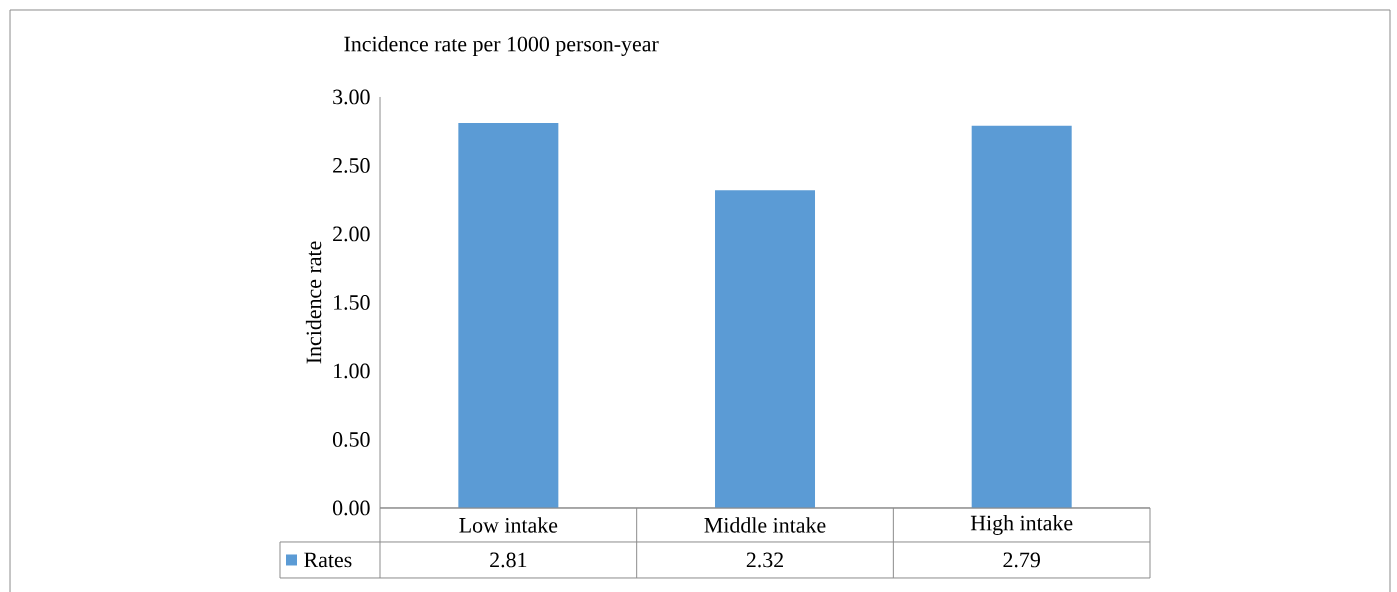 This screenshot has width=1397, height=592. Describe the element at coordinates (508, 525) in the screenshot. I see `x-tick-label: Low intake` at that location.